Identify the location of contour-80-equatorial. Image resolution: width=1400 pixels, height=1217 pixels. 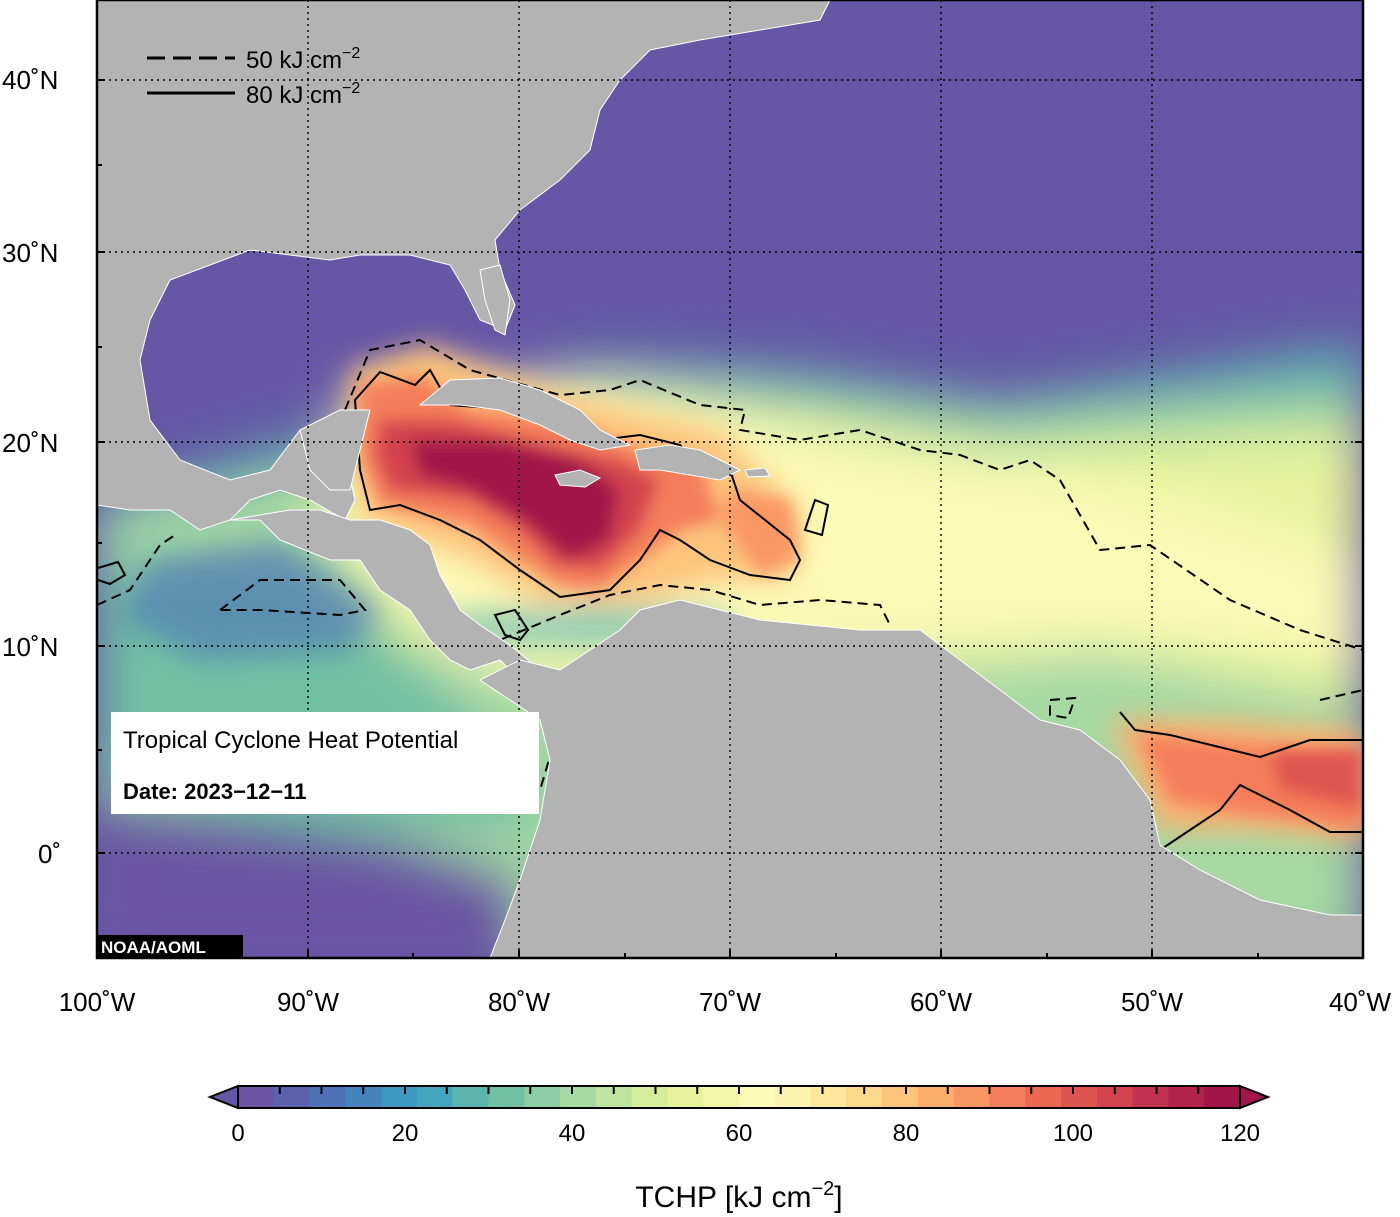
(1241, 781).